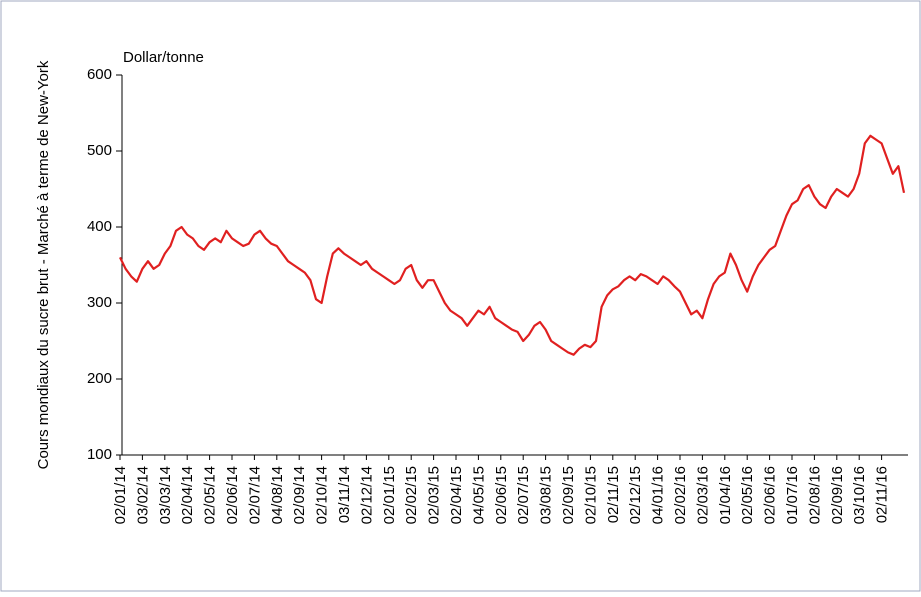 The image size is (921, 597). Describe the element at coordinates (792, 495) in the screenshot. I see `x-tick-label: 01/07/16` at that location.